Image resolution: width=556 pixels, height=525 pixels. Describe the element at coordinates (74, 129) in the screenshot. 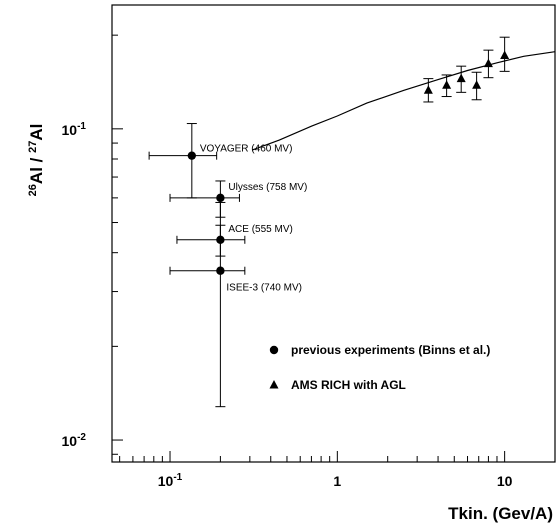

I see `y-tick-label: 10⁻¹` at that location.